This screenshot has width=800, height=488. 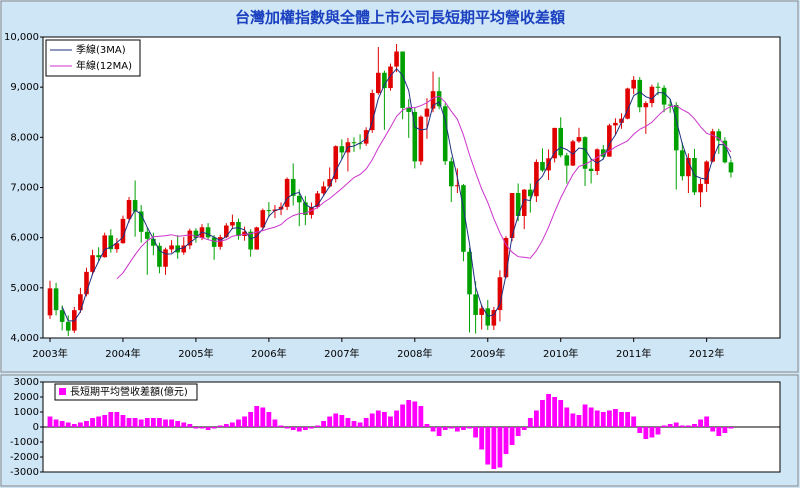 I want to click on legend-swatch, so click(x=62, y=391).